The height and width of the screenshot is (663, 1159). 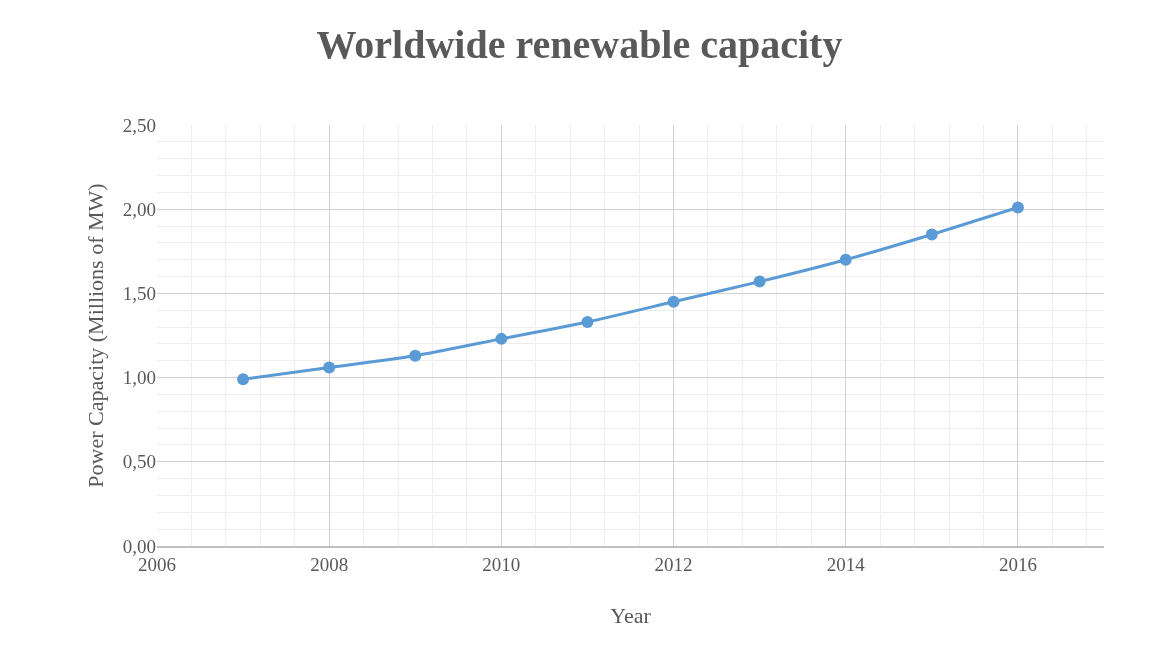 I want to click on y-tick-label: 2,00, so click(x=139, y=209).